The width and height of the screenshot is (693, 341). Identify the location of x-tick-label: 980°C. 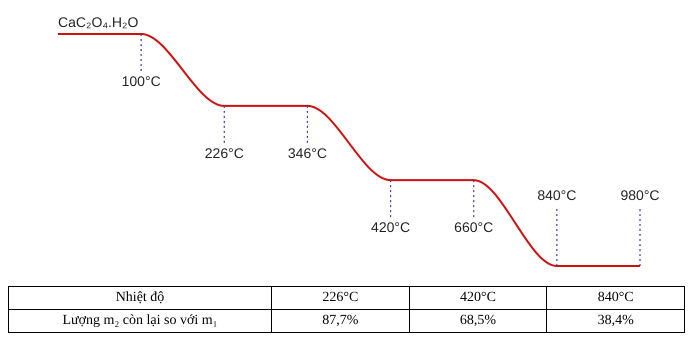
(640, 194).